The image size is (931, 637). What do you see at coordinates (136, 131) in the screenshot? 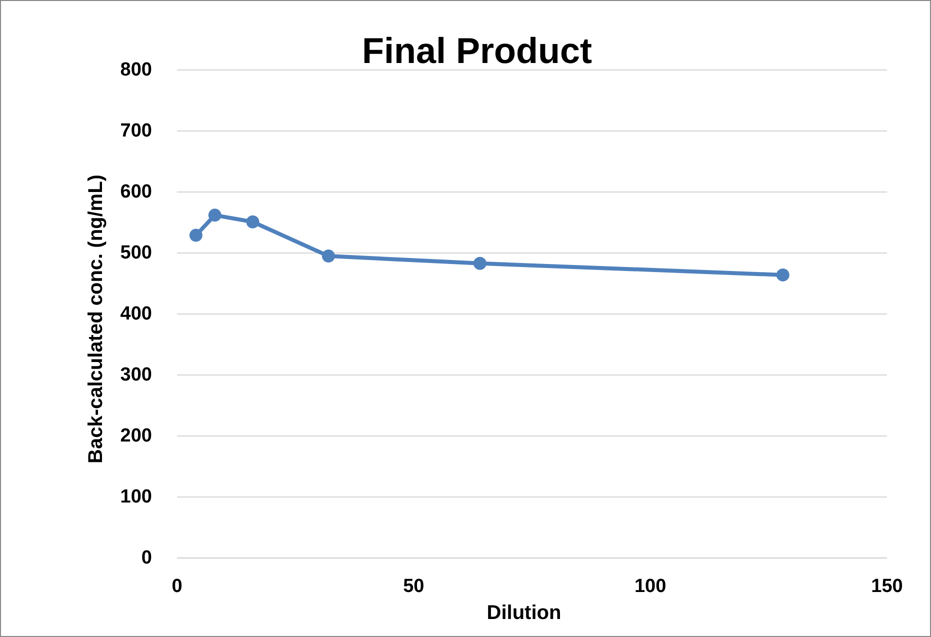
I see `y-tick-label: 700` at bounding box center [136, 131].